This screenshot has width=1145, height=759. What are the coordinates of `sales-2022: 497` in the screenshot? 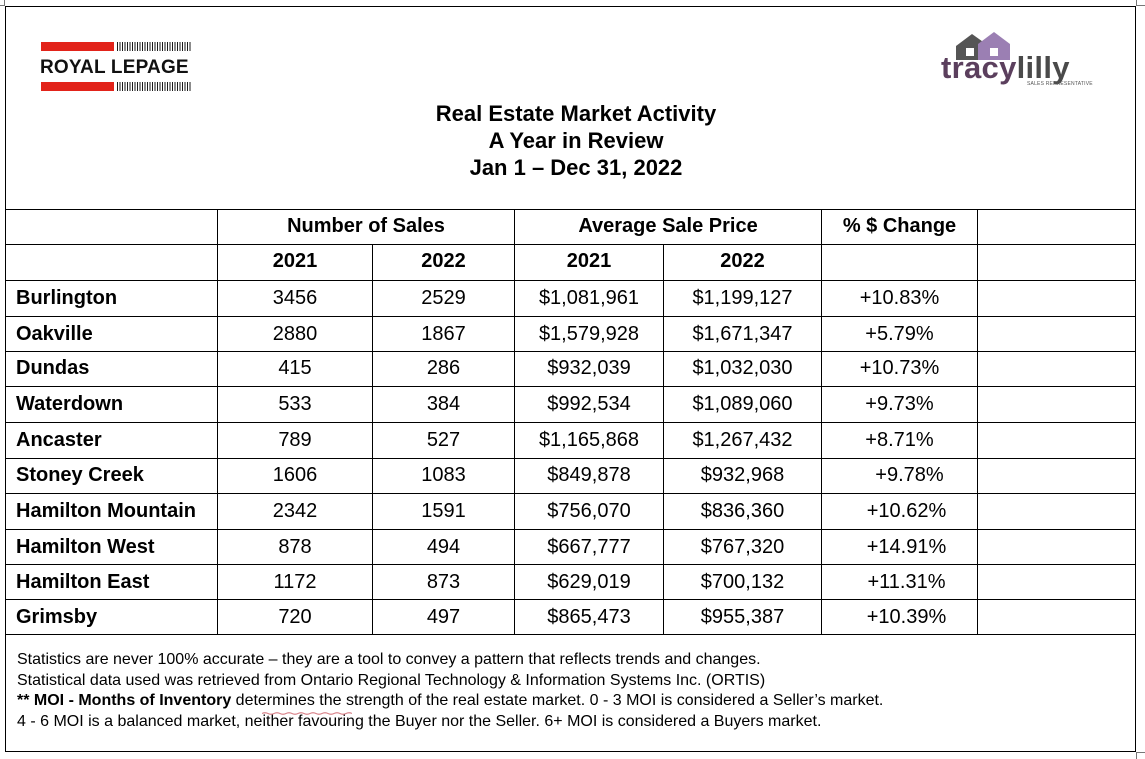 It's located at (443, 617).